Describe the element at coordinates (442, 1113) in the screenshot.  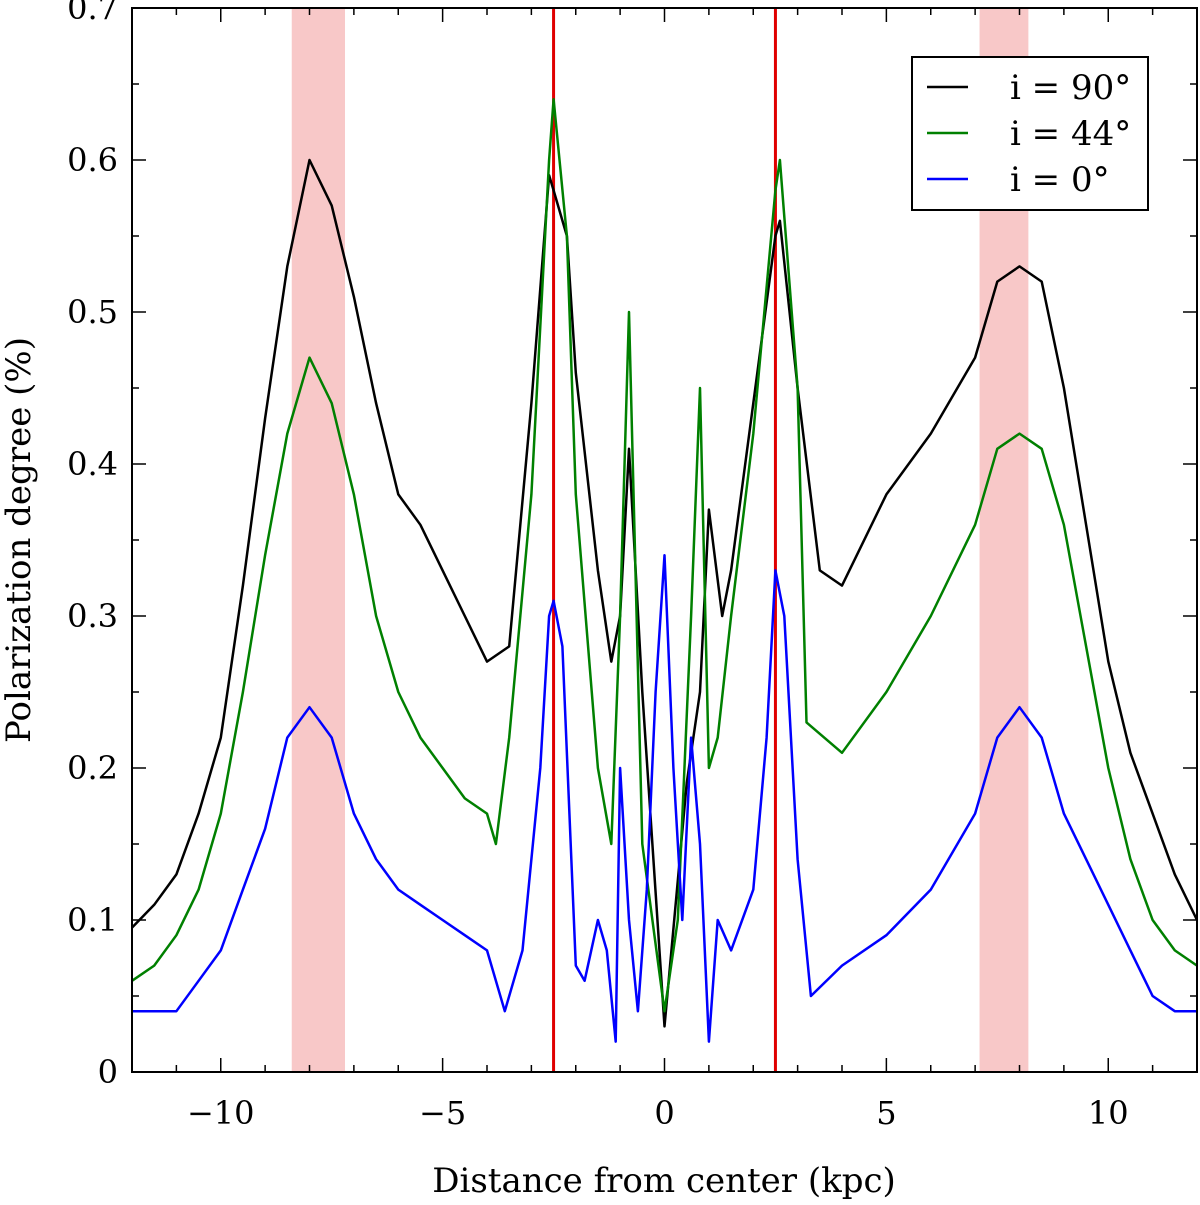
I see `x-tick-label: −5` at that location.